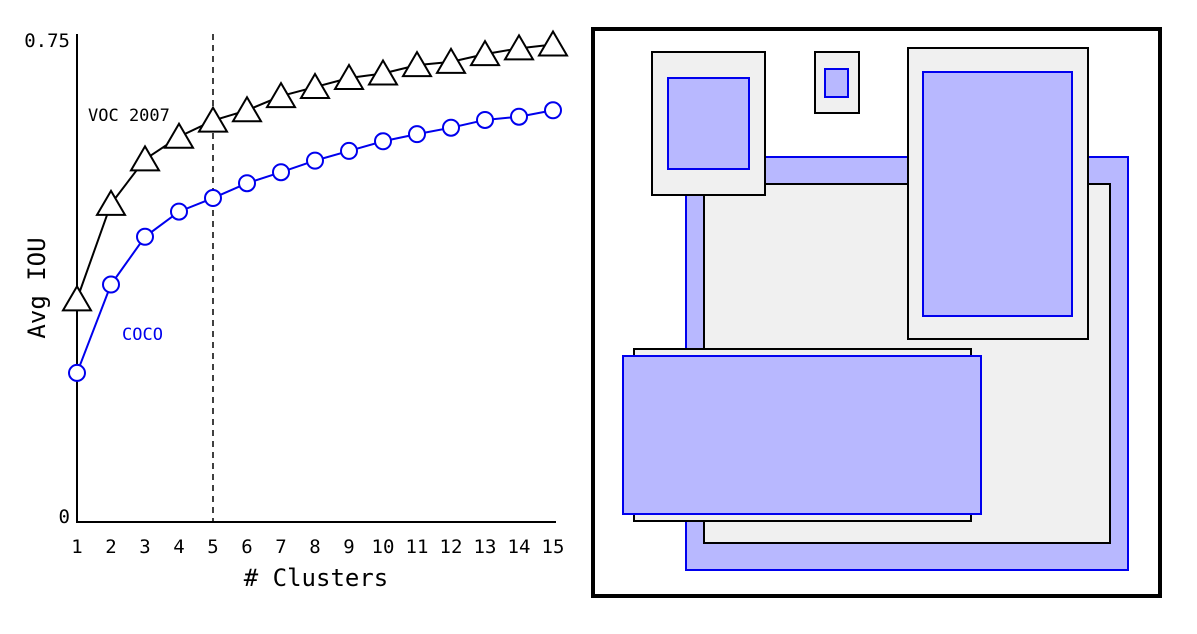 Image resolution: width=1197 pixels, height=634 pixels. I want to click on x-tick-label: 15, so click(553, 547).